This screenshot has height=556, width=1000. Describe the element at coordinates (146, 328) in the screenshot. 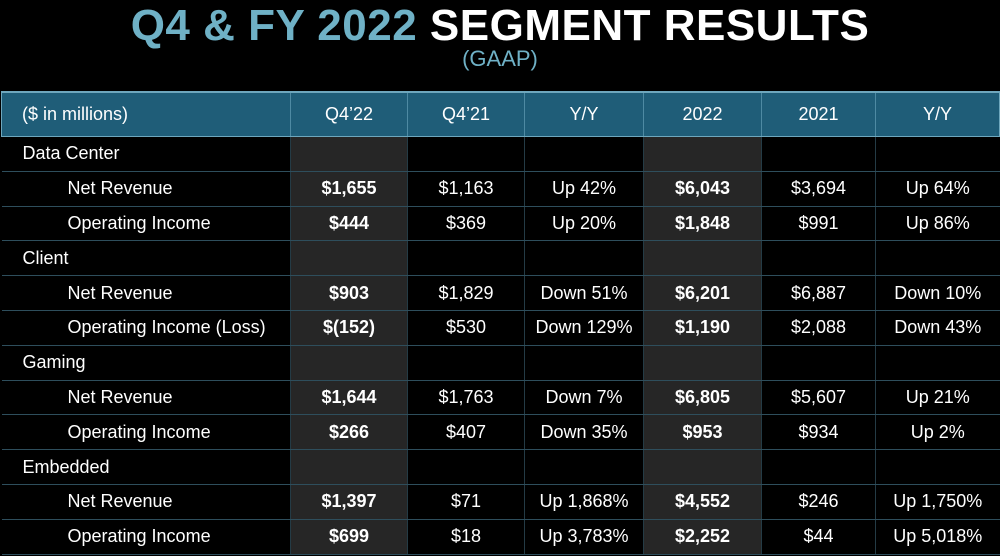

I see `metric-label: Operating Income (Loss)` at that location.